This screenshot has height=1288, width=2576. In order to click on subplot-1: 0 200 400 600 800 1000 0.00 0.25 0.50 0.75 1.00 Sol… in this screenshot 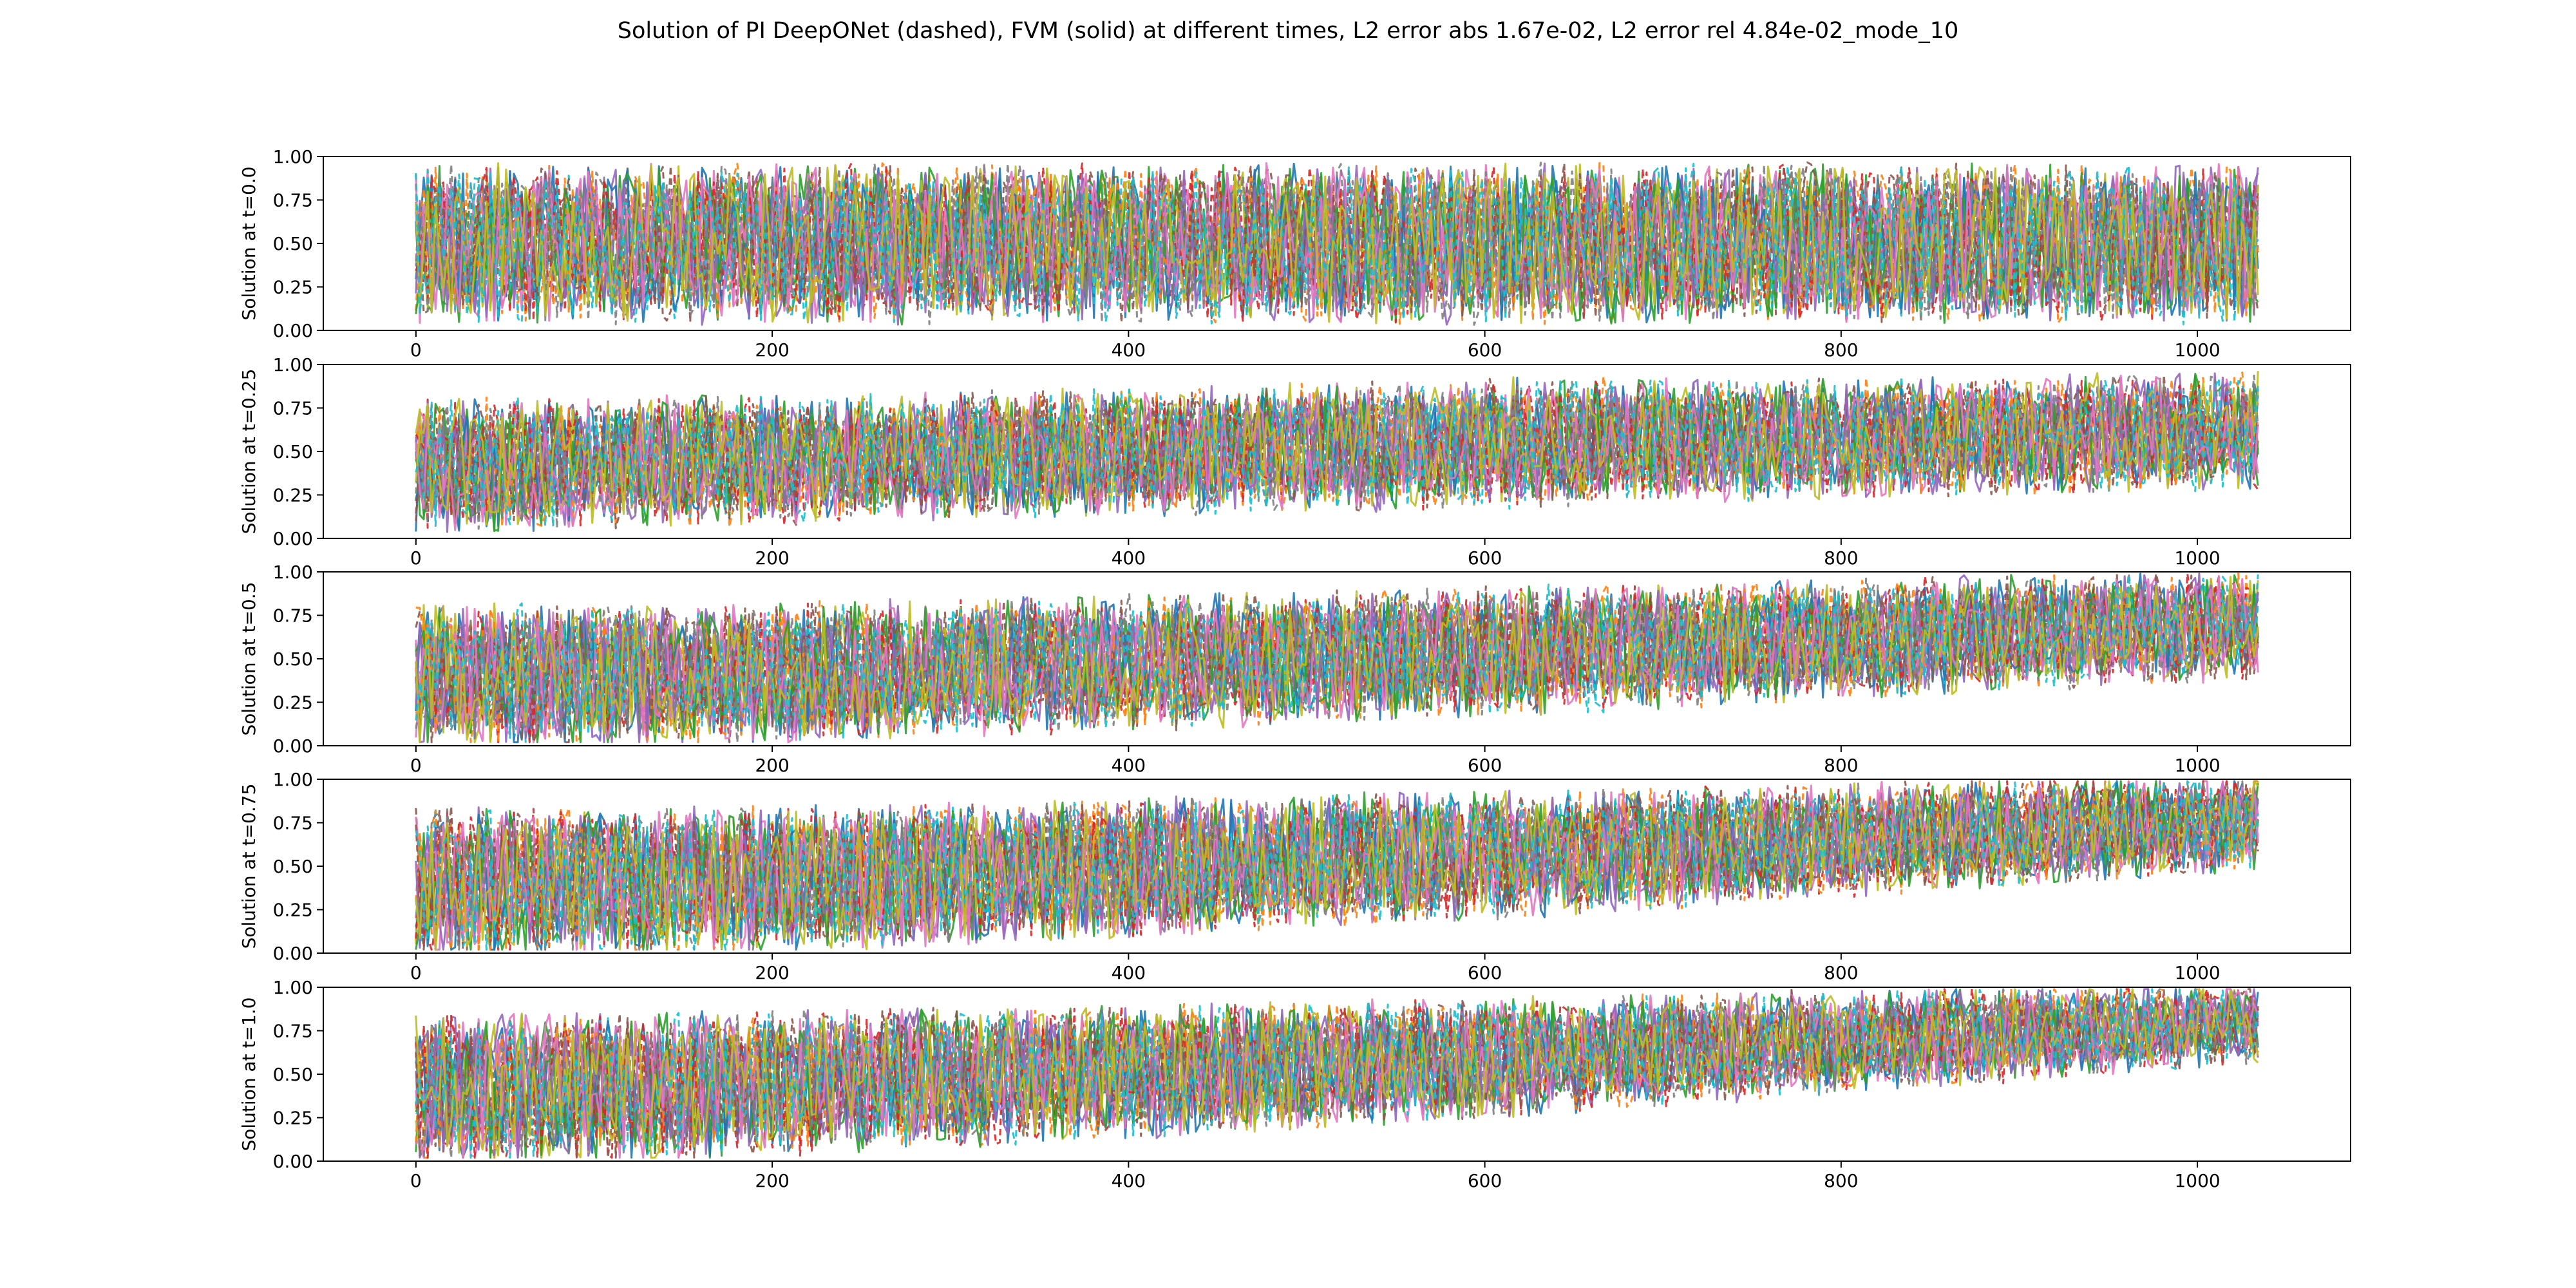, I will do `click(1294, 254)`.